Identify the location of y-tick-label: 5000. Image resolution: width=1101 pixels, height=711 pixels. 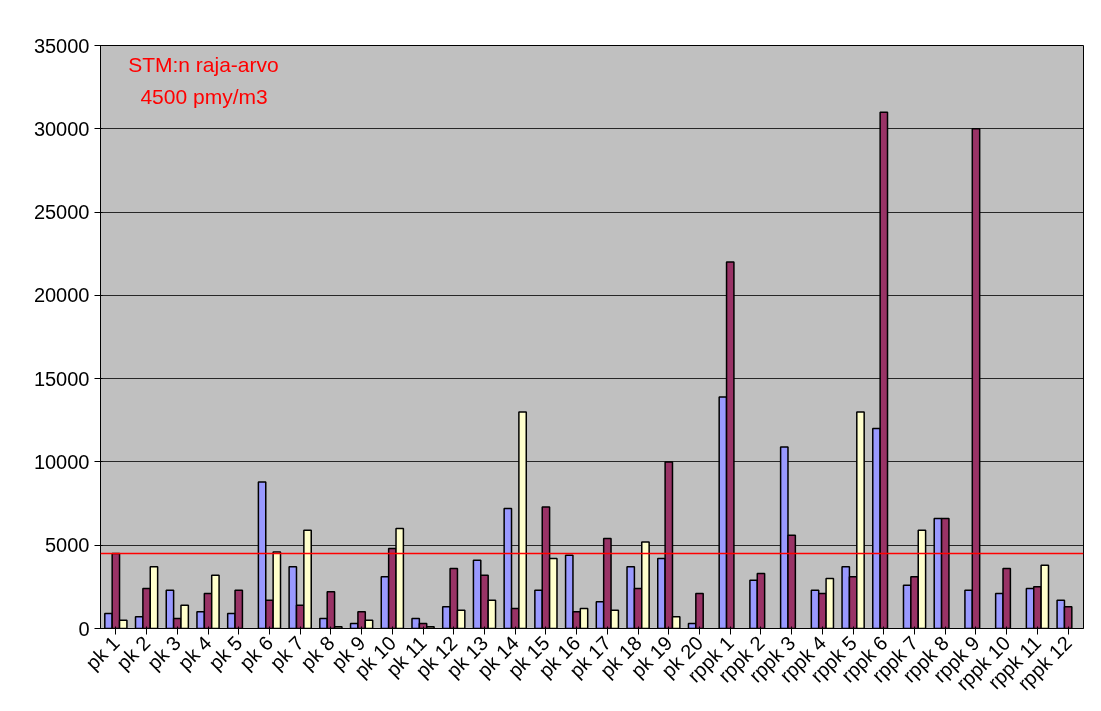
(67, 545).